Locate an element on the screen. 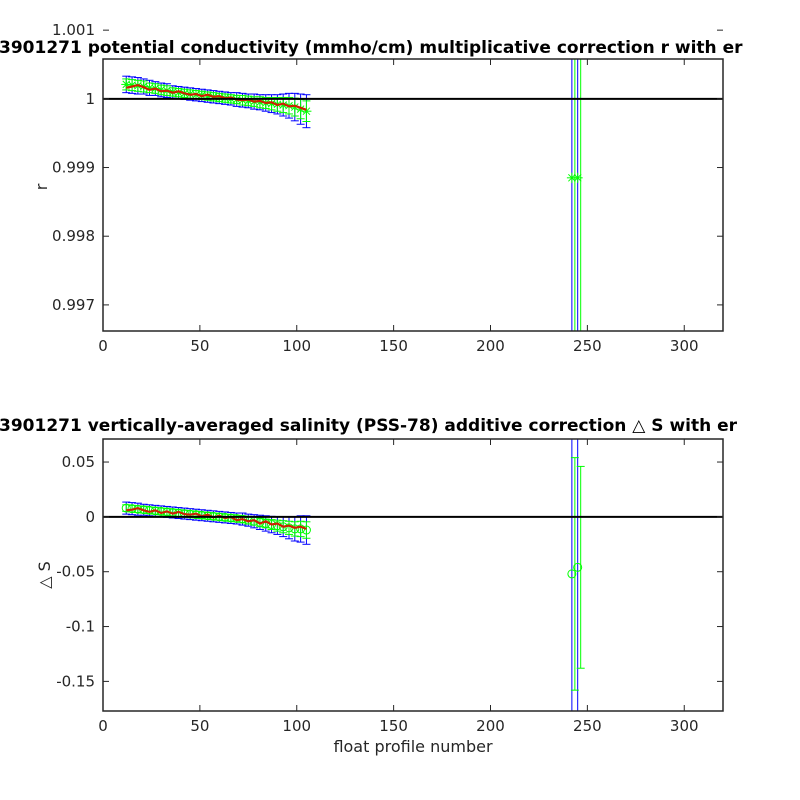  y-tick-label-conductivity: 1.001 is located at coordinates (73, 30).